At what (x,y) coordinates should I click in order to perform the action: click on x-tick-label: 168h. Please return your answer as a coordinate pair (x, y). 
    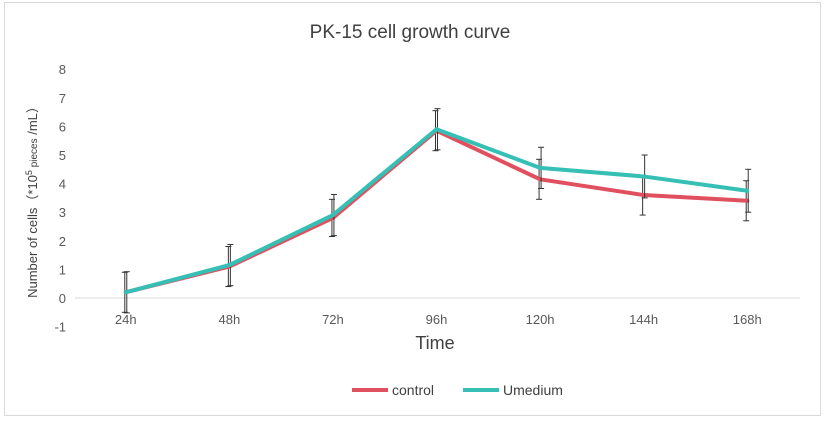
    Looking at the image, I should click on (747, 319).